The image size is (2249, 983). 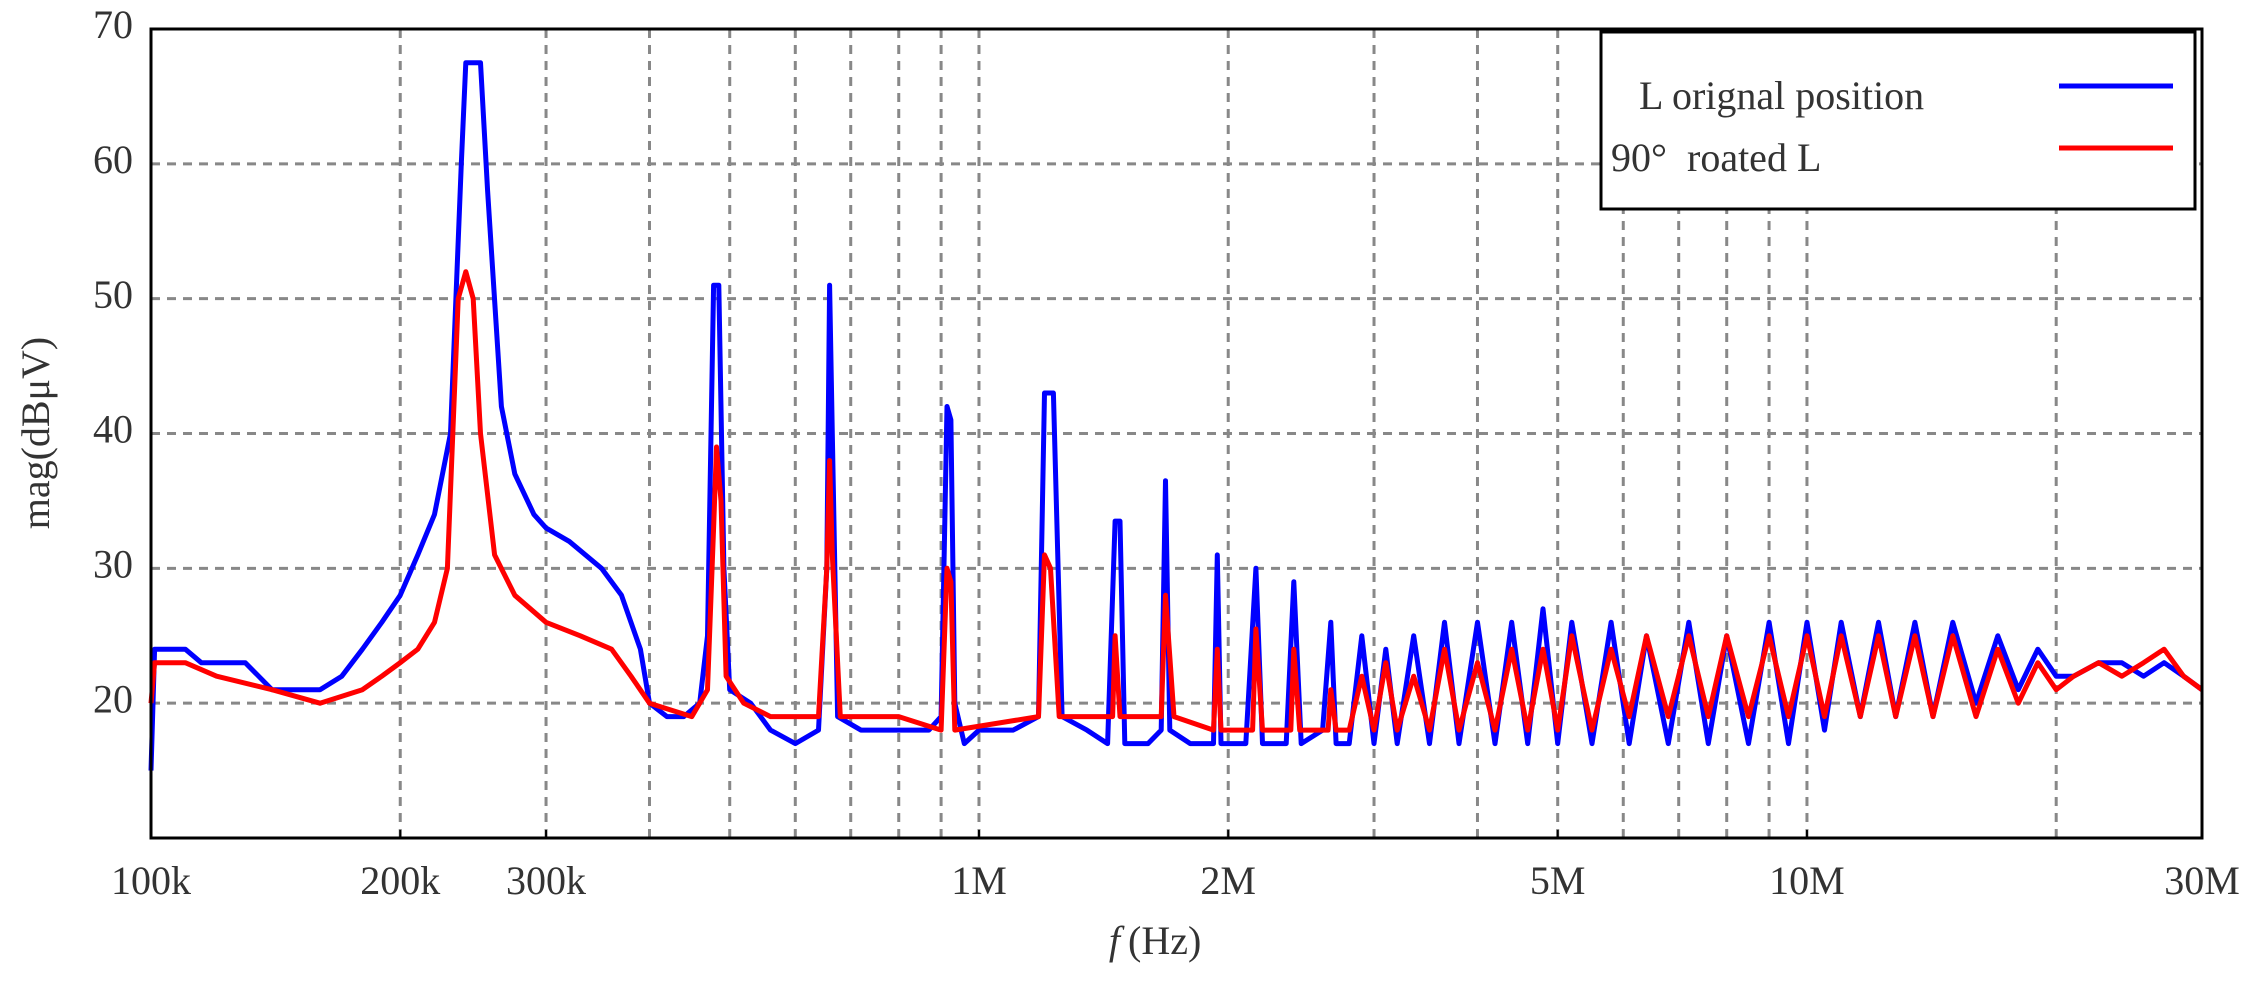 What do you see at coordinates (113, 698) in the screenshot?
I see `y-tick-label: 20` at bounding box center [113, 698].